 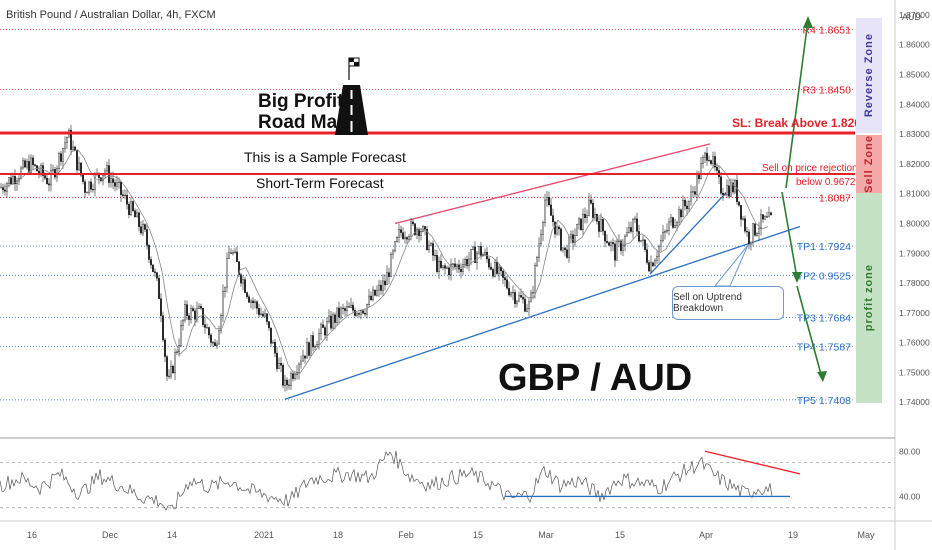 What do you see at coordinates (910, 451) in the screenshot?
I see `rsi-tick-label: 80.00` at bounding box center [910, 451].